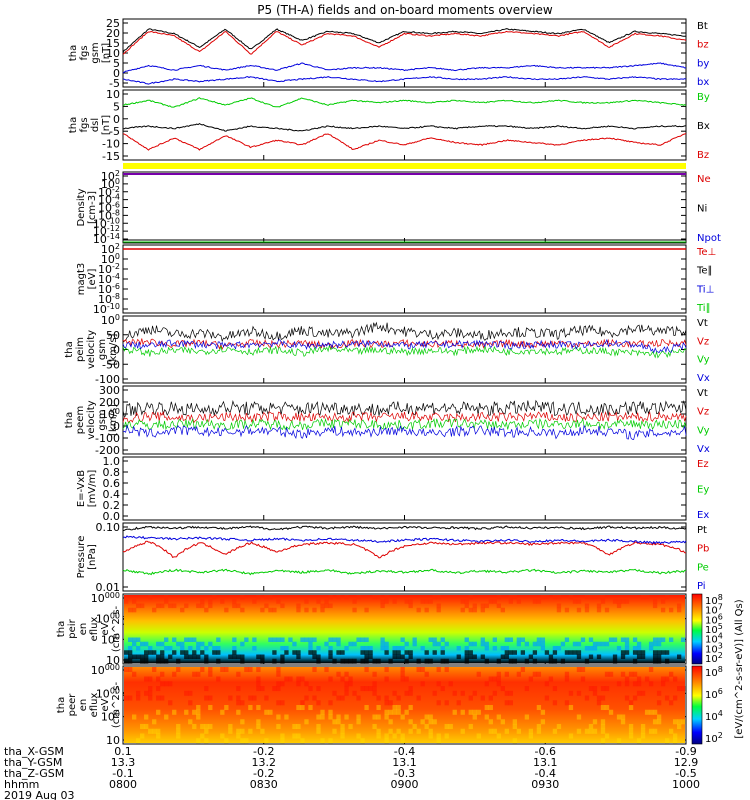 The height and width of the screenshot is (800, 750). I want to click on ytick-label: 10⁰, so click(110, 259).